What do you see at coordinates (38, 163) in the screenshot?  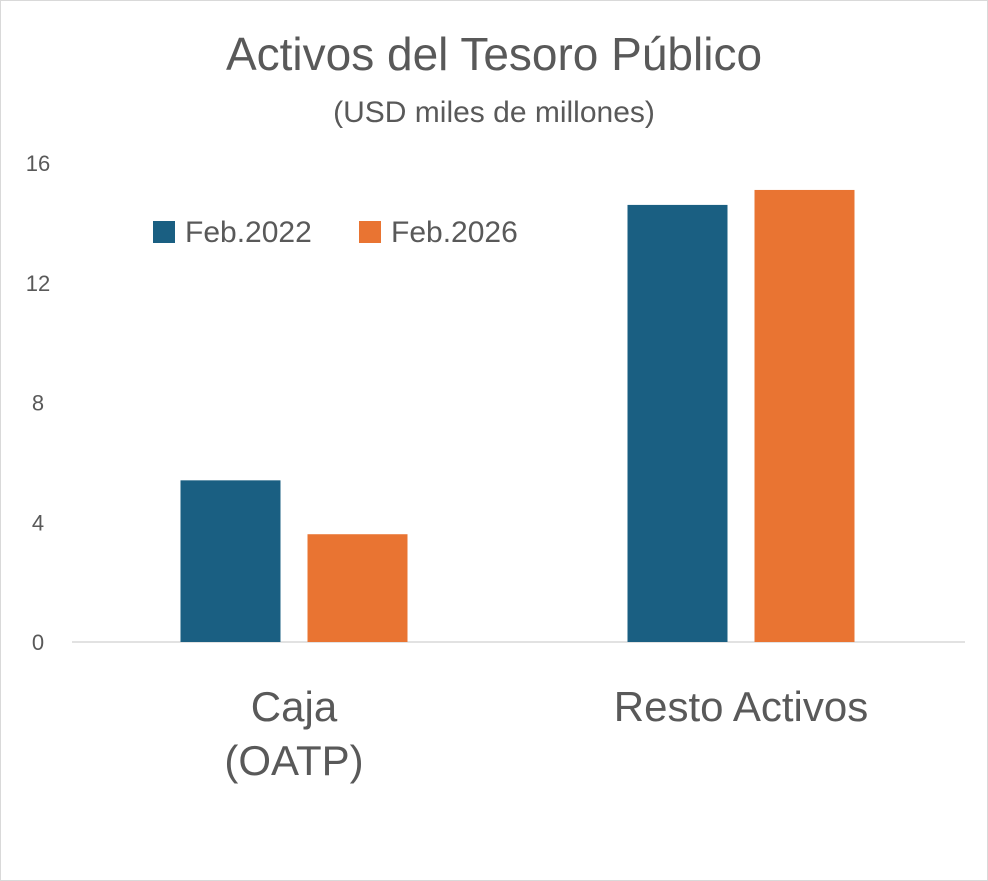 I see `y-tick-label: 16` at bounding box center [38, 163].